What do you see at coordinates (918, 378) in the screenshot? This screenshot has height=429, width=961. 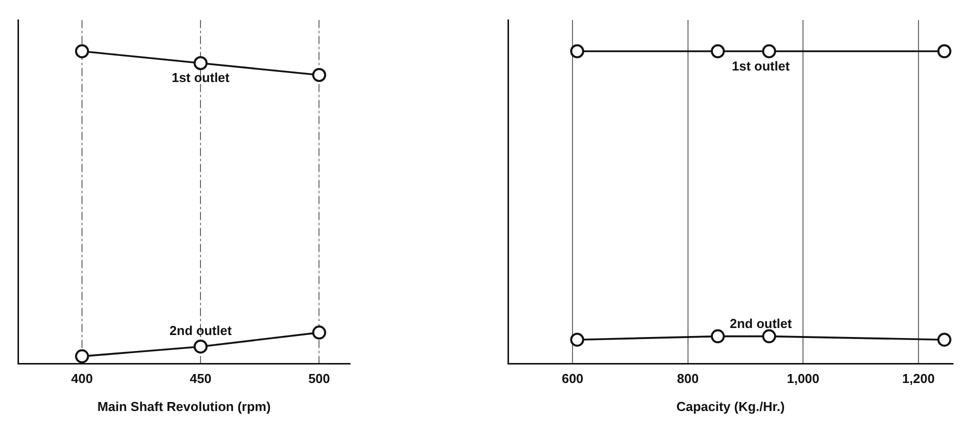 I see `x-tick-label: 1,200` at bounding box center [918, 378].